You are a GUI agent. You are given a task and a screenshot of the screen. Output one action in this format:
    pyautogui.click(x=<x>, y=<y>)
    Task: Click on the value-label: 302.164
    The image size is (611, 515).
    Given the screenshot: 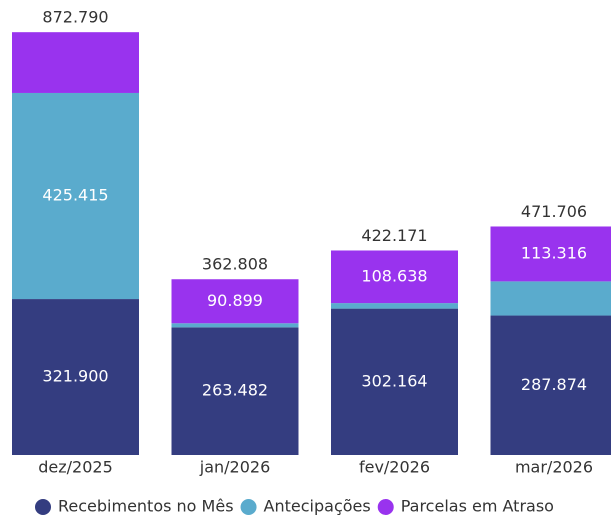 What is the action you would take?
    pyautogui.click(x=394, y=380)
    